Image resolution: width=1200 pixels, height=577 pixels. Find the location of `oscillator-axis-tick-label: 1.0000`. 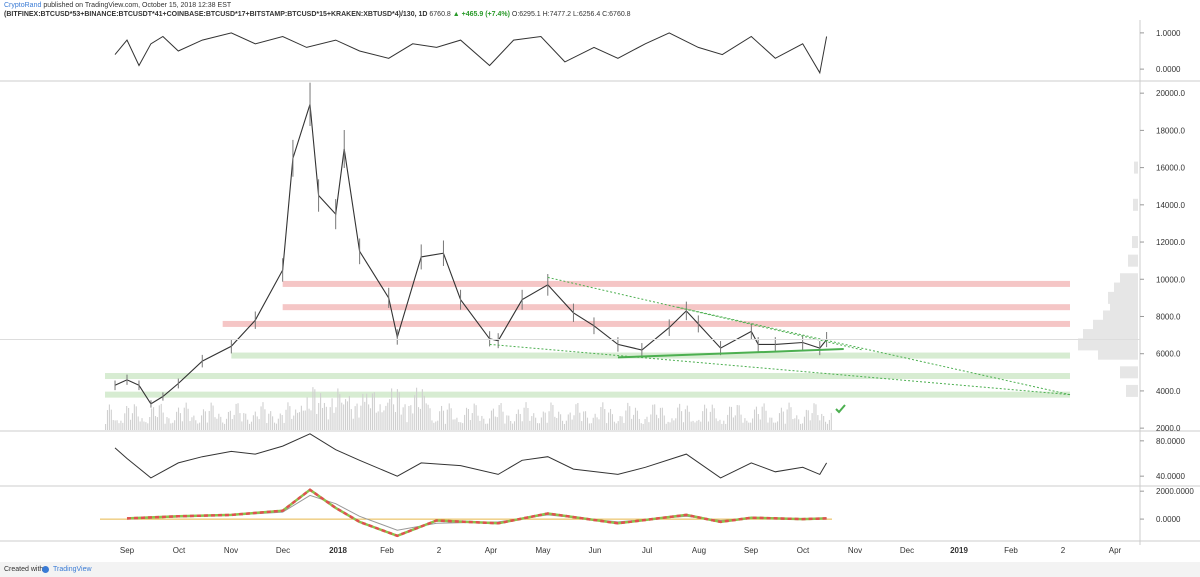

oscillator-axis-tick-label: 1.0000 is located at coordinates (1168, 33).